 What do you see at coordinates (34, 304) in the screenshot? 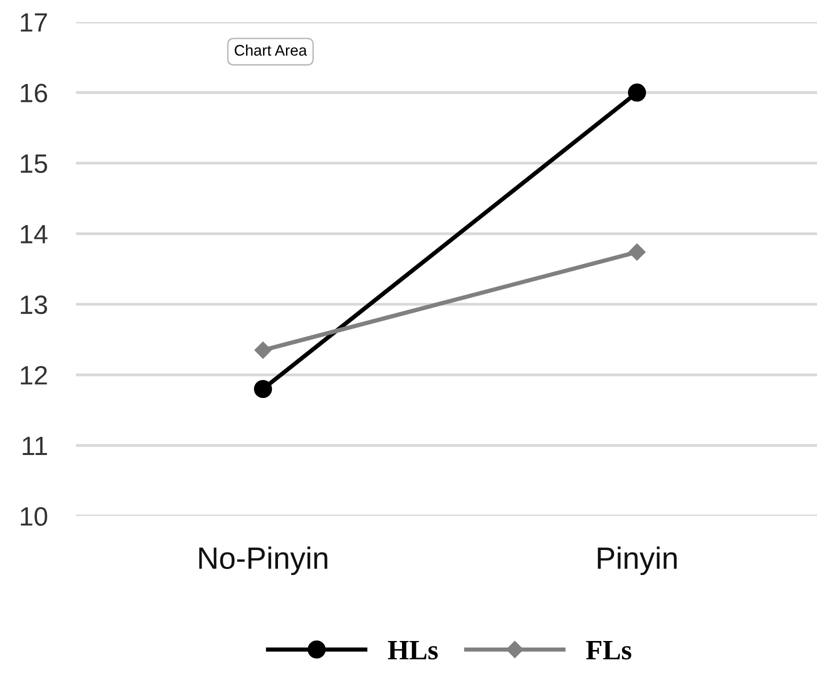
I see `y-tick-label: 13` at bounding box center [34, 304].